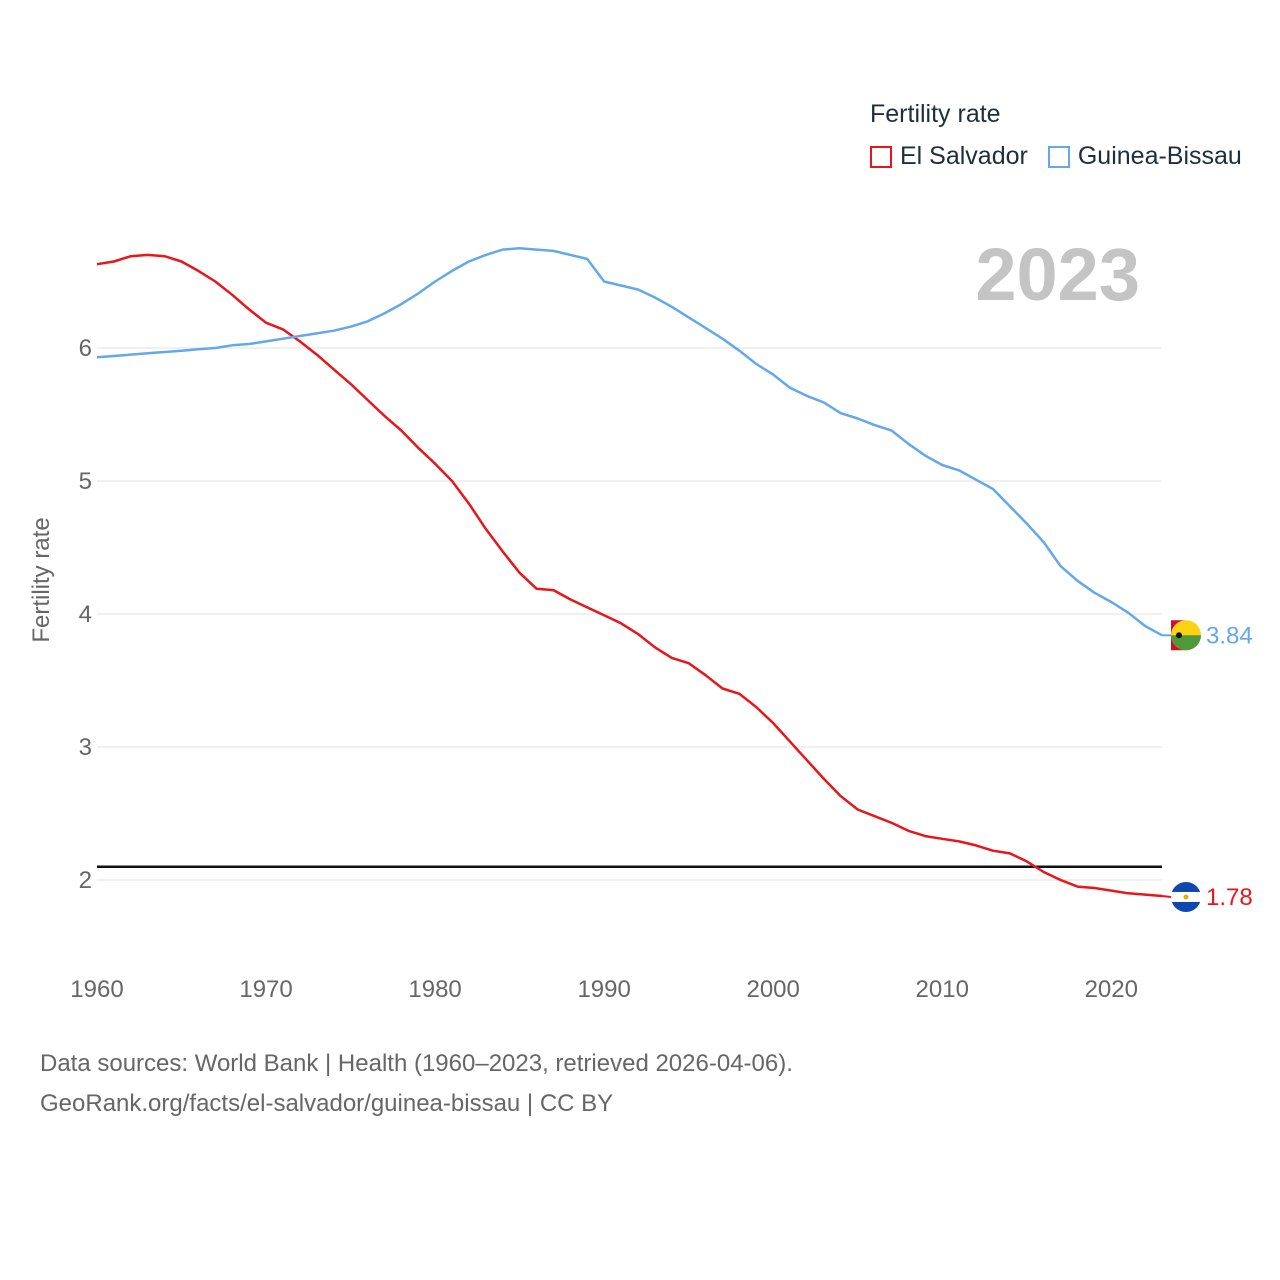 The image size is (1280, 1280). I want to click on x-tick-label: 1970, so click(265, 989).